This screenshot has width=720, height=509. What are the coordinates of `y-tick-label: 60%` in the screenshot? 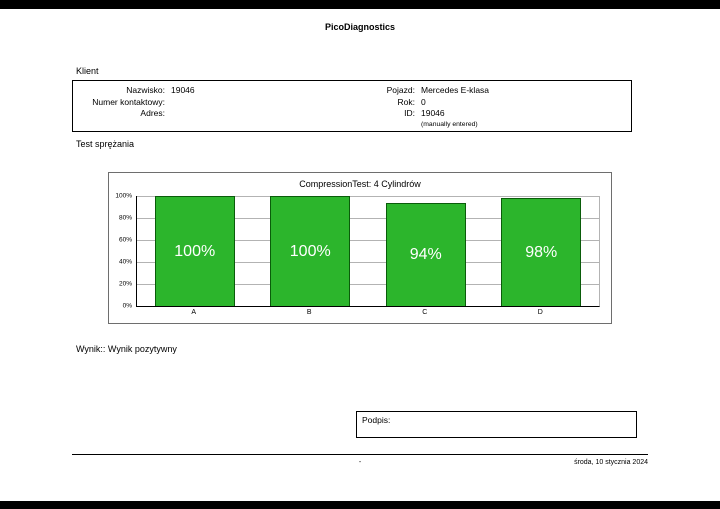 It's located at (125, 240).